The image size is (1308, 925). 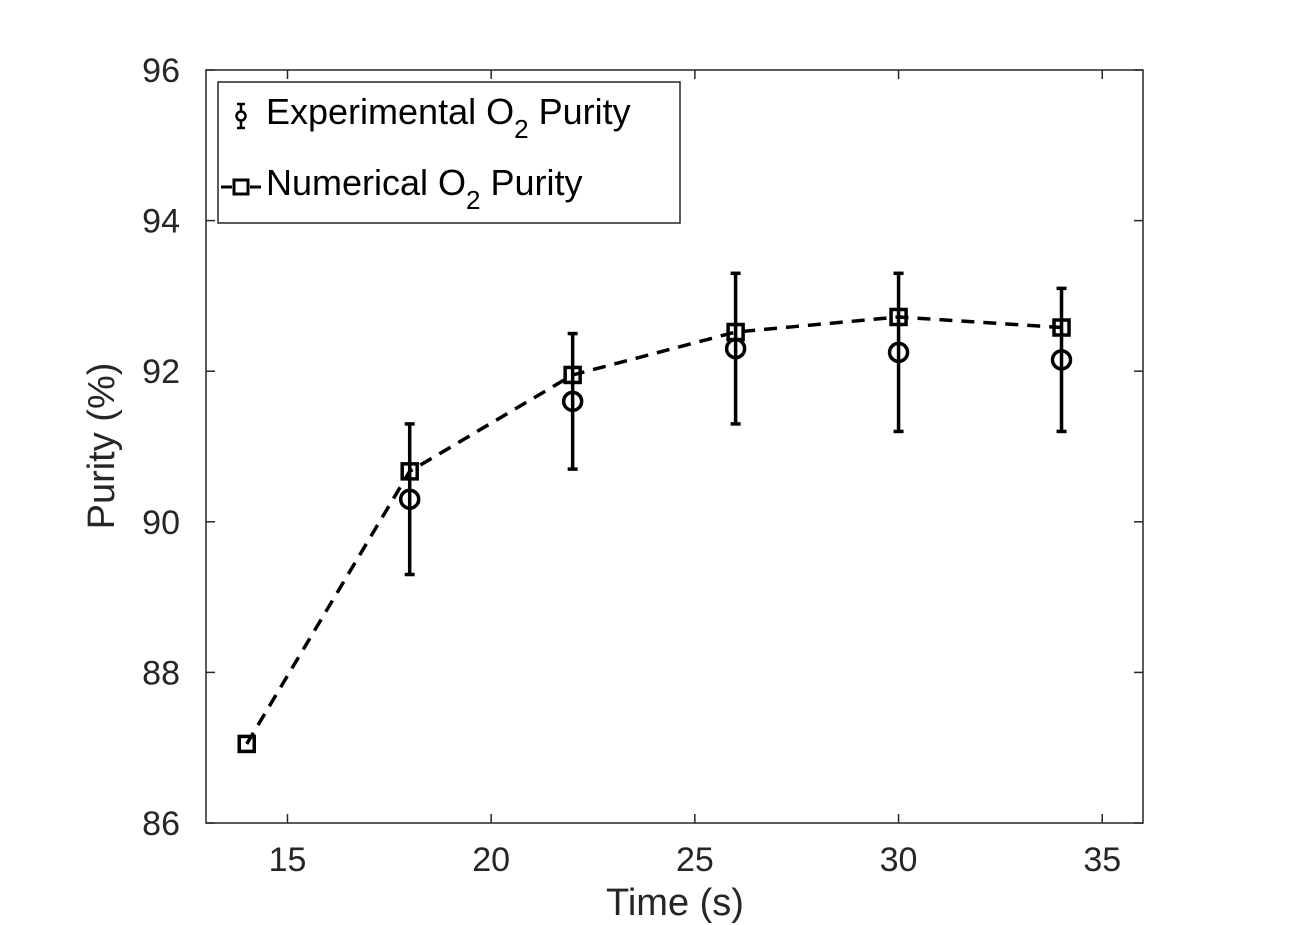 What do you see at coordinates (695, 860) in the screenshot?
I see `x-tick-label: 25` at bounding box center [695, 860].